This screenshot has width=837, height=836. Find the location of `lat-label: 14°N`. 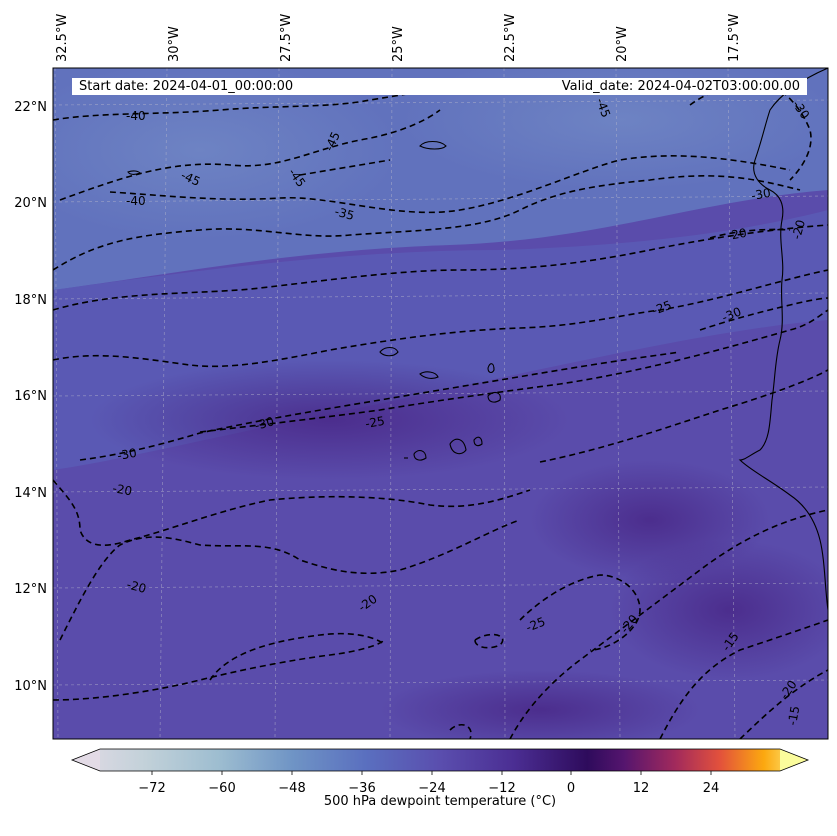

lat-label: 14°N is located at coordinates (30, 493).